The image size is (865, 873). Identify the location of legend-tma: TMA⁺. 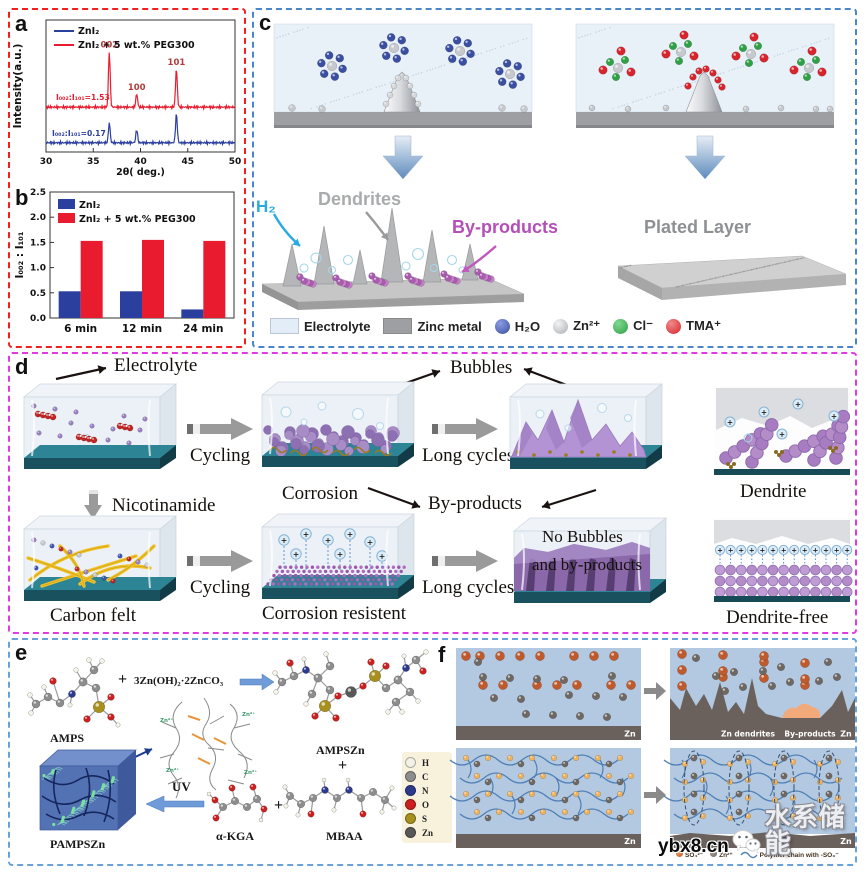
(693, 326).